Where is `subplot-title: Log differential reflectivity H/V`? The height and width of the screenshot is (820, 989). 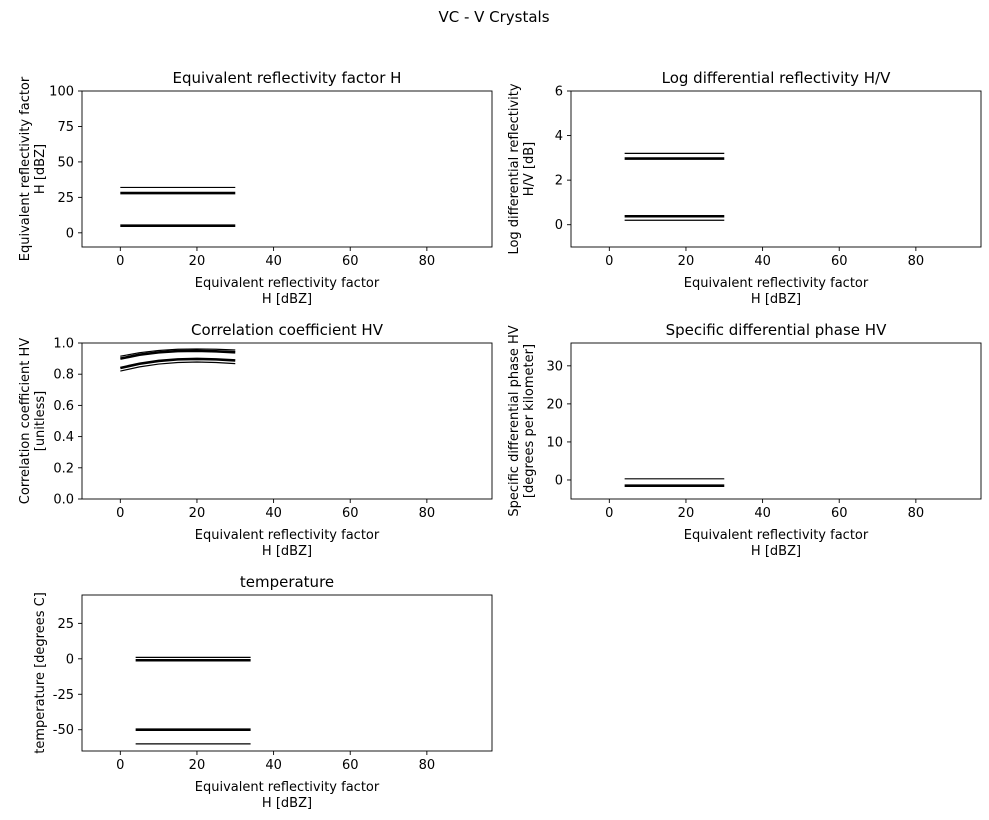 subplot-title: Log differential reflectivity H/V is located at coordinates (777, 78).